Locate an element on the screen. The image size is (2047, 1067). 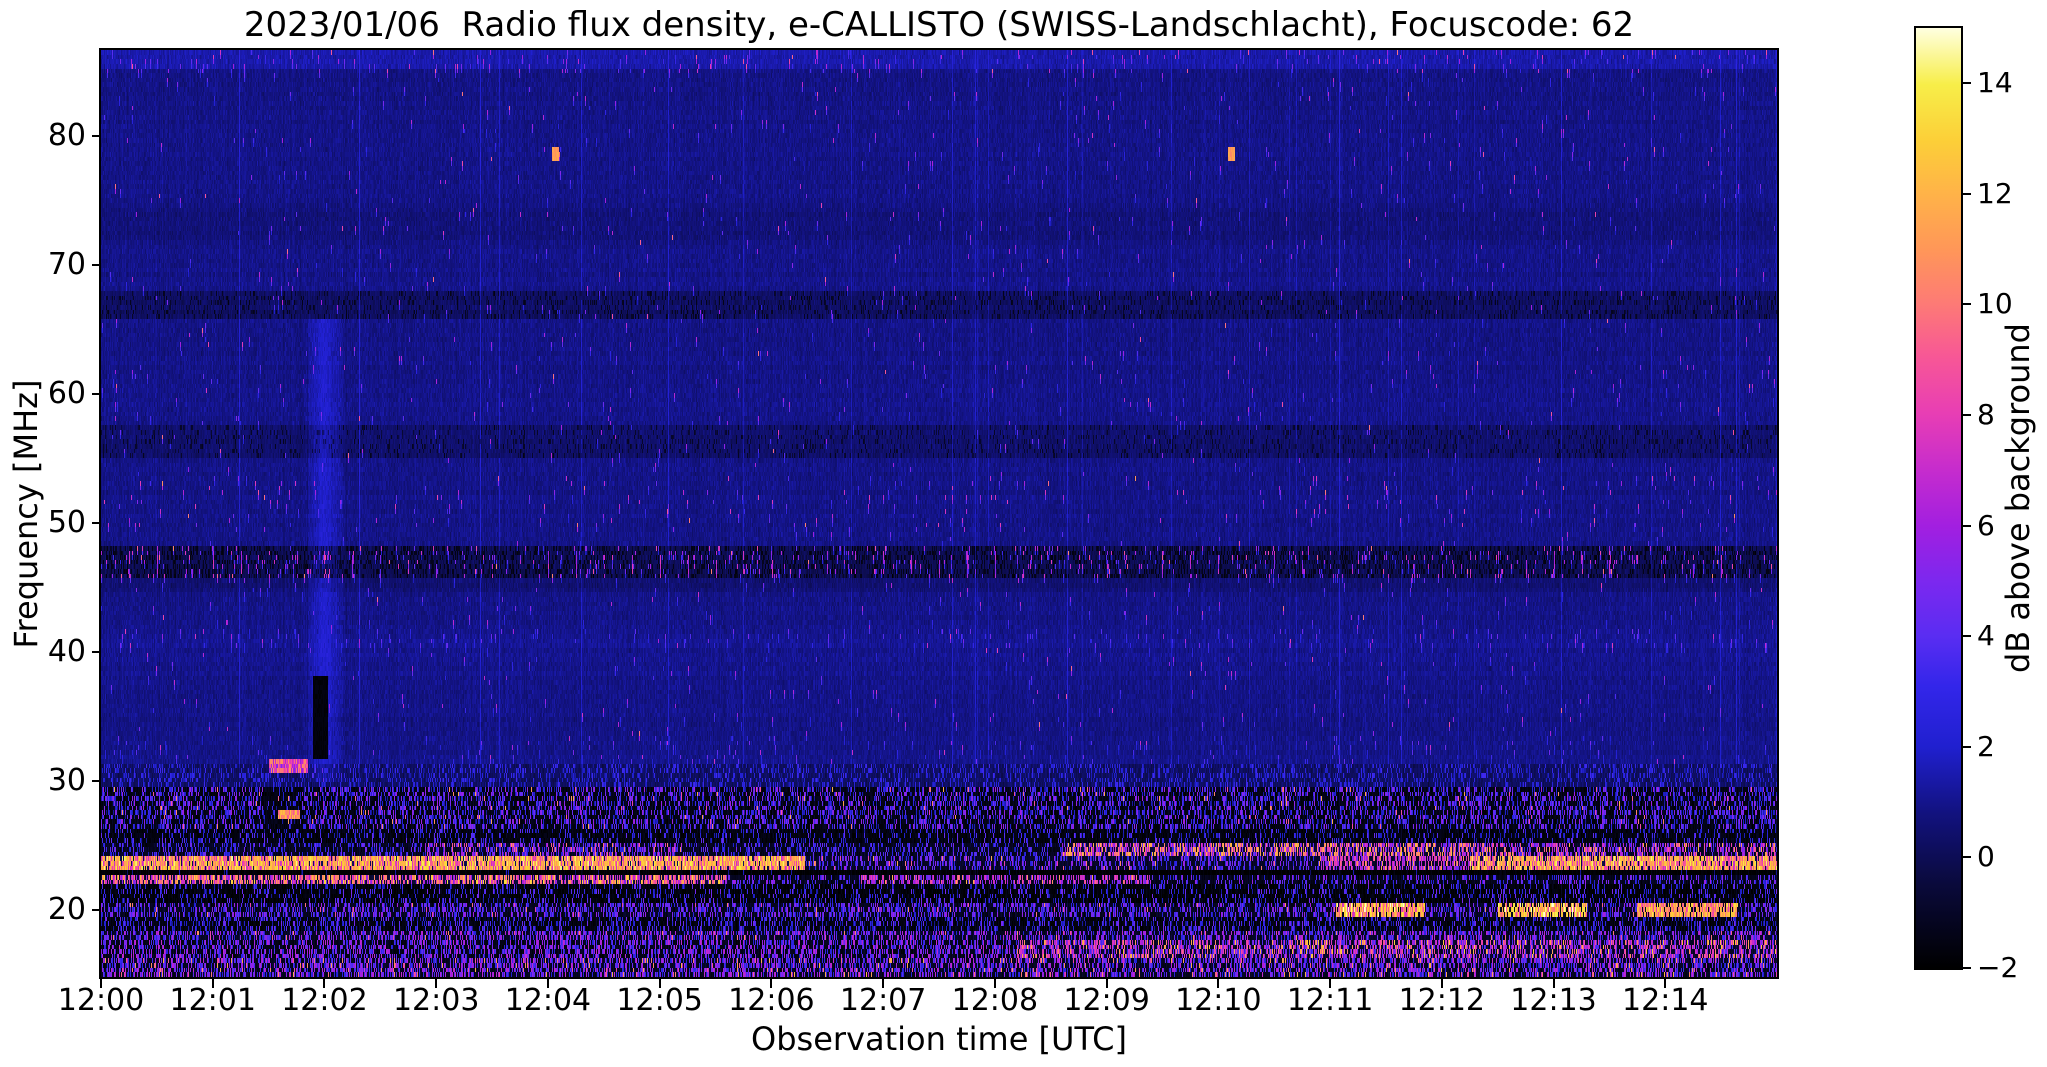
colorbar is located at coordinates (1938, 498).